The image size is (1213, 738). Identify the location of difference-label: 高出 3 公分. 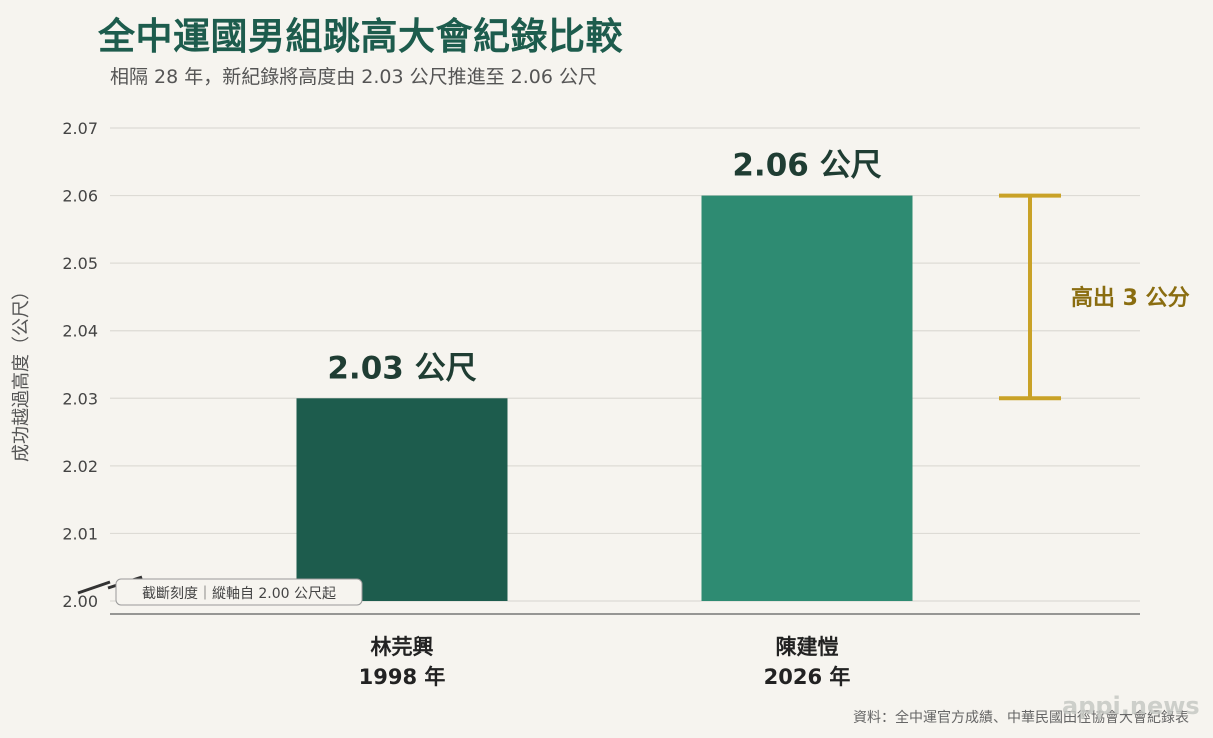
(1130, 298).